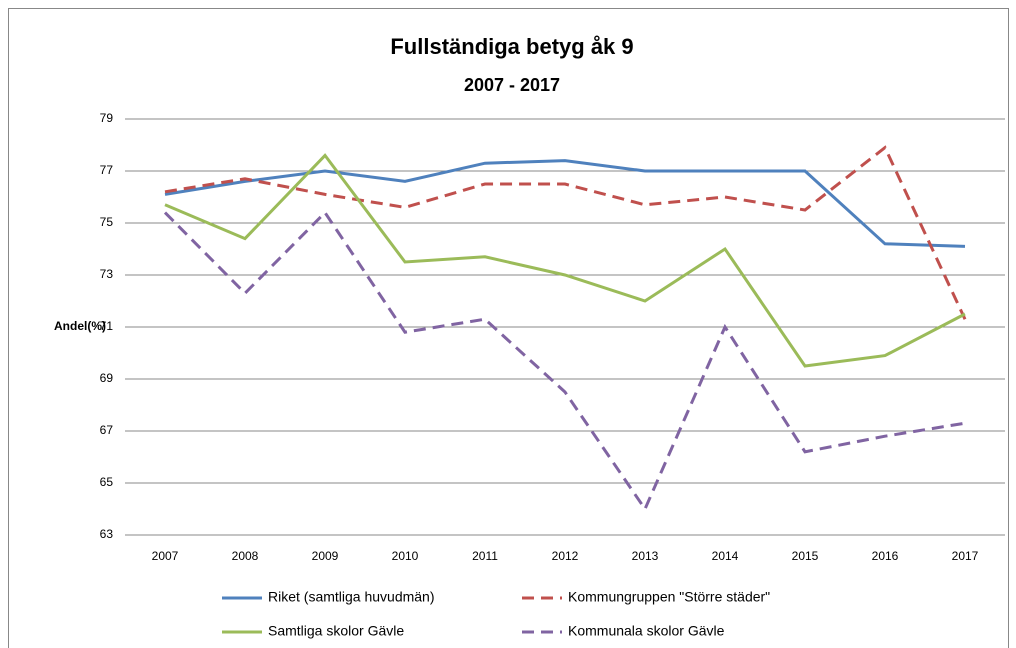 Image resolution: width=1016 pixels, height=648 pixels. I want to click on x-tick-label: 2010, so click(405, 556).